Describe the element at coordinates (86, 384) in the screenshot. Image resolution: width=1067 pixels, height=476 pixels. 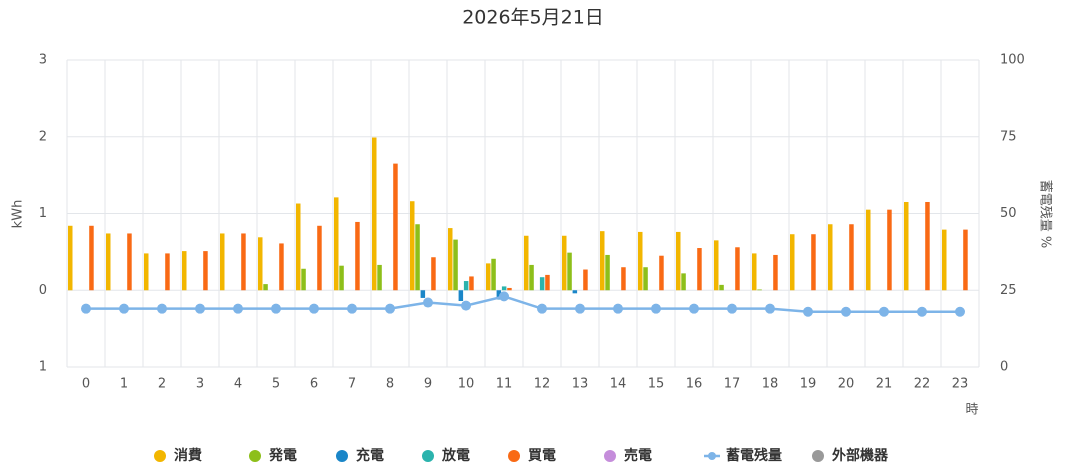
I see `x-tick-label: 0` at that location.